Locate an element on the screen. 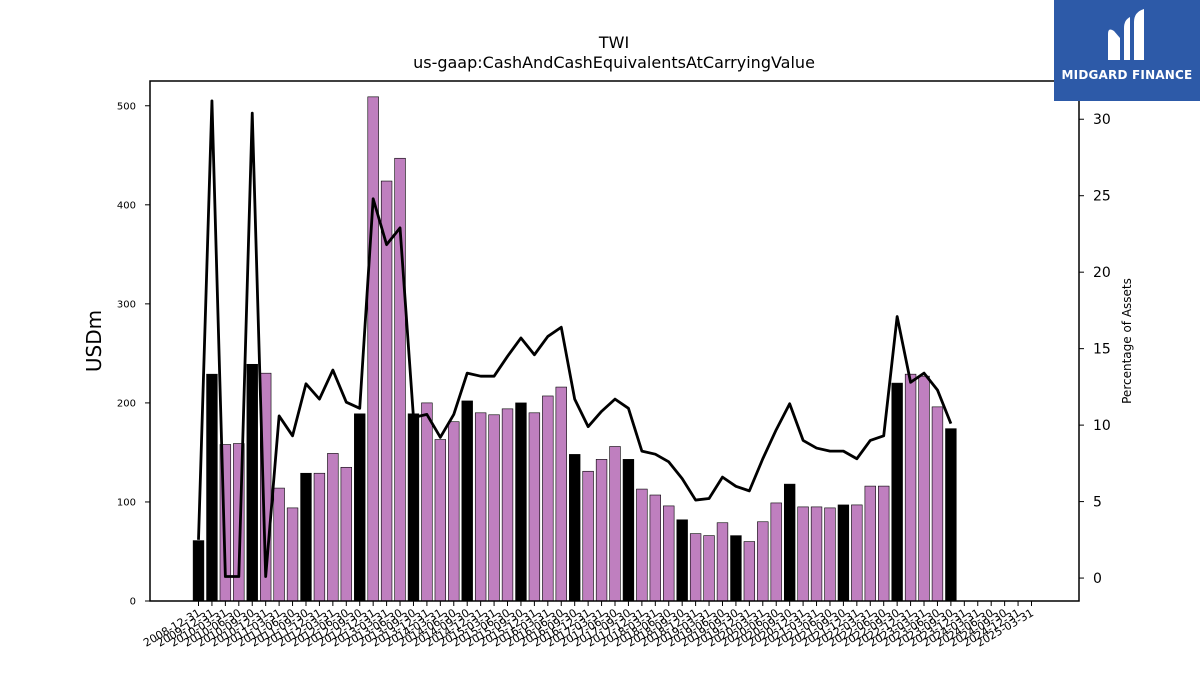  y-axis-right: 0 5 10 15 20 25 30 is located at coordinates (1095, 349).